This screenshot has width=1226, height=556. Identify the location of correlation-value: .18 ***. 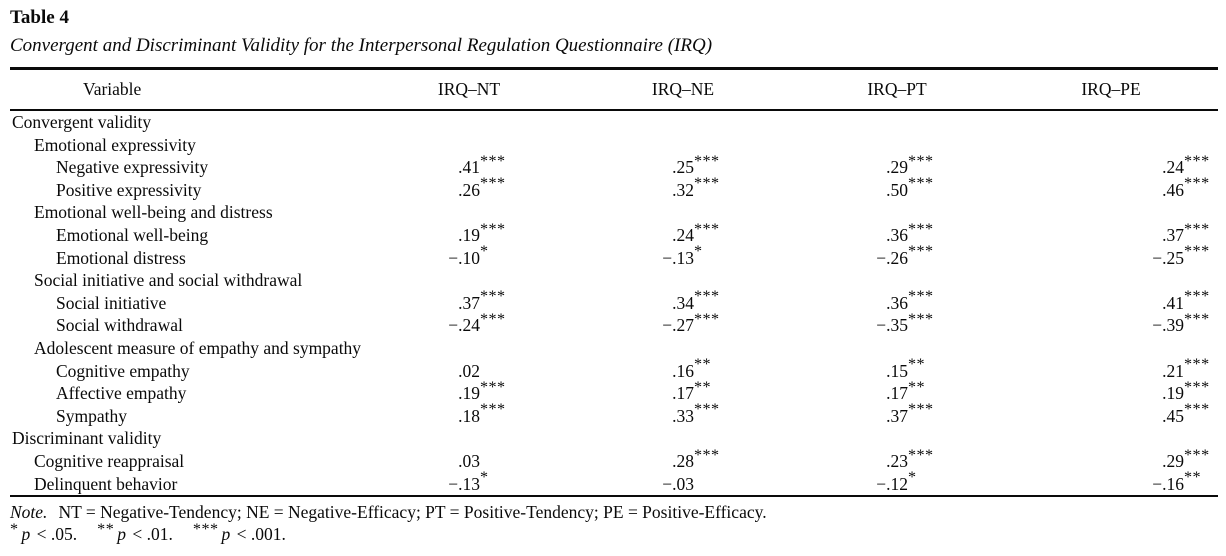
(482, 413).